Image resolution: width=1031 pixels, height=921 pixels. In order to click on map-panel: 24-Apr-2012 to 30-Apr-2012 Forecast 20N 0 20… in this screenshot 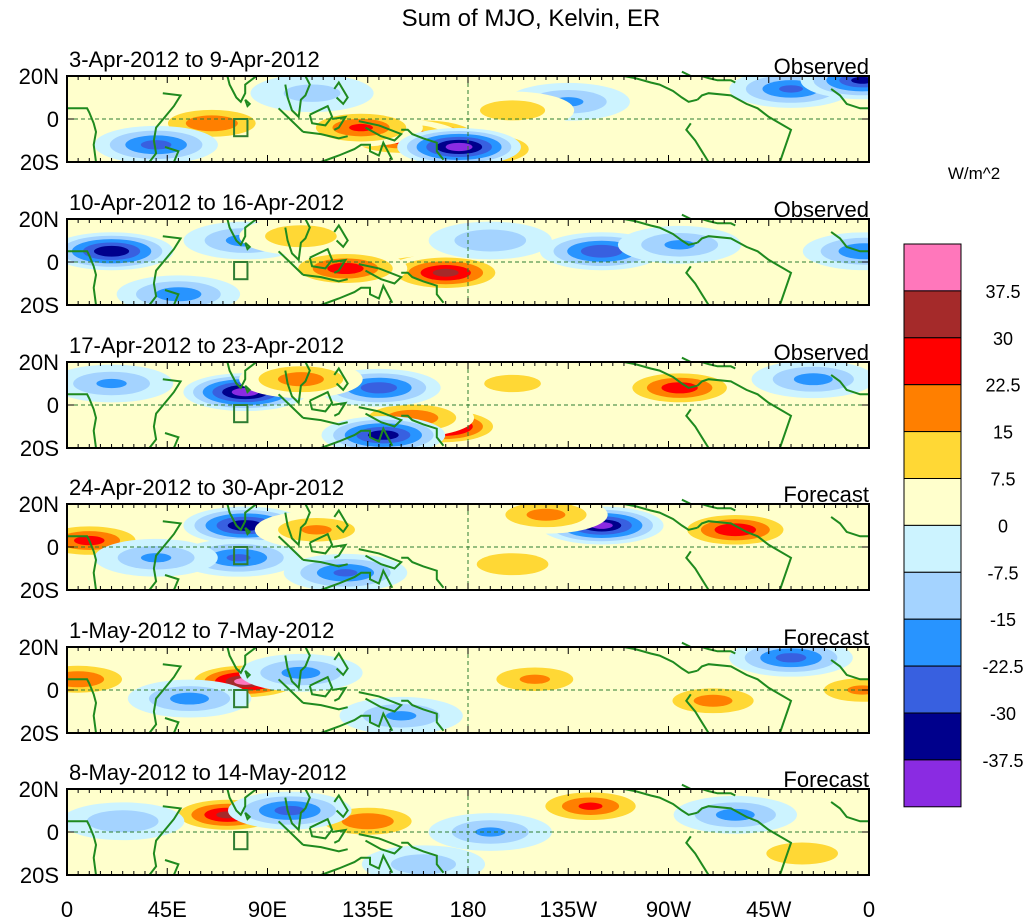, I will do `click(444, 539)`.